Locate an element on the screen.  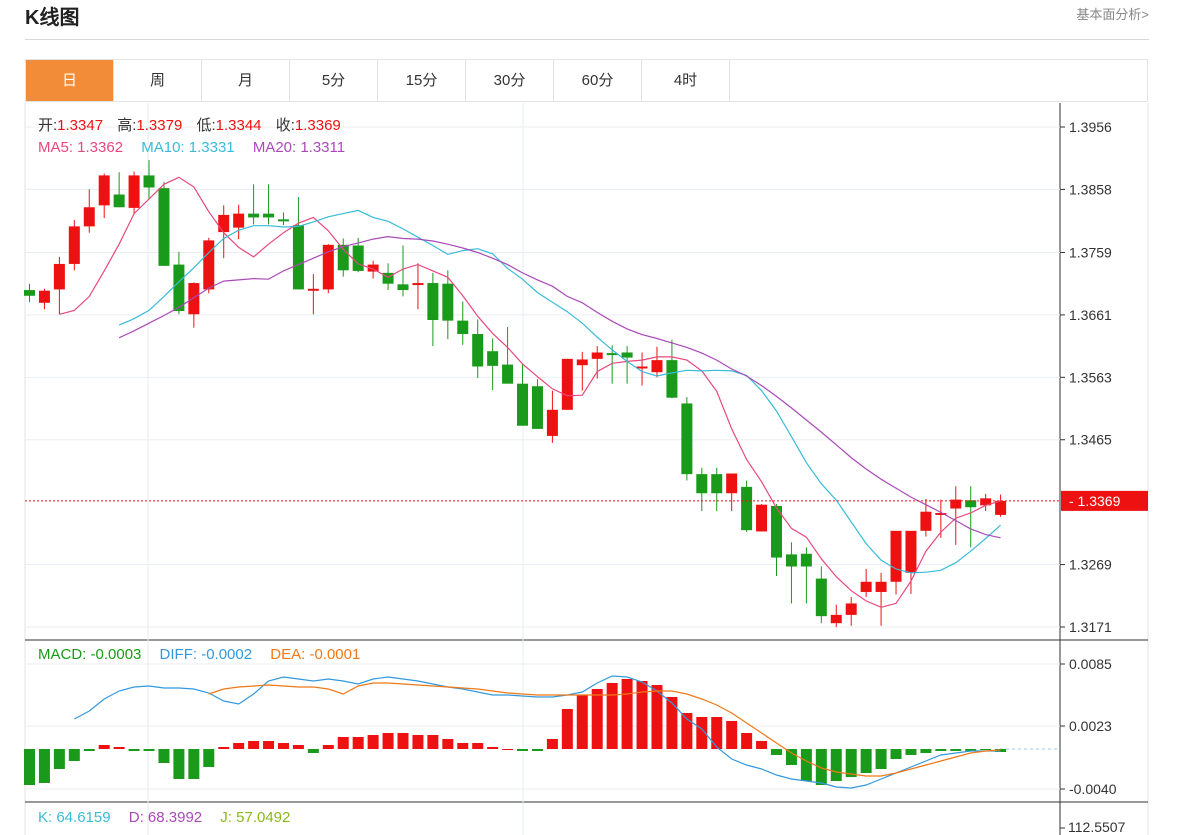
tab-30min: 30分 is located at coordinates (510, 80).